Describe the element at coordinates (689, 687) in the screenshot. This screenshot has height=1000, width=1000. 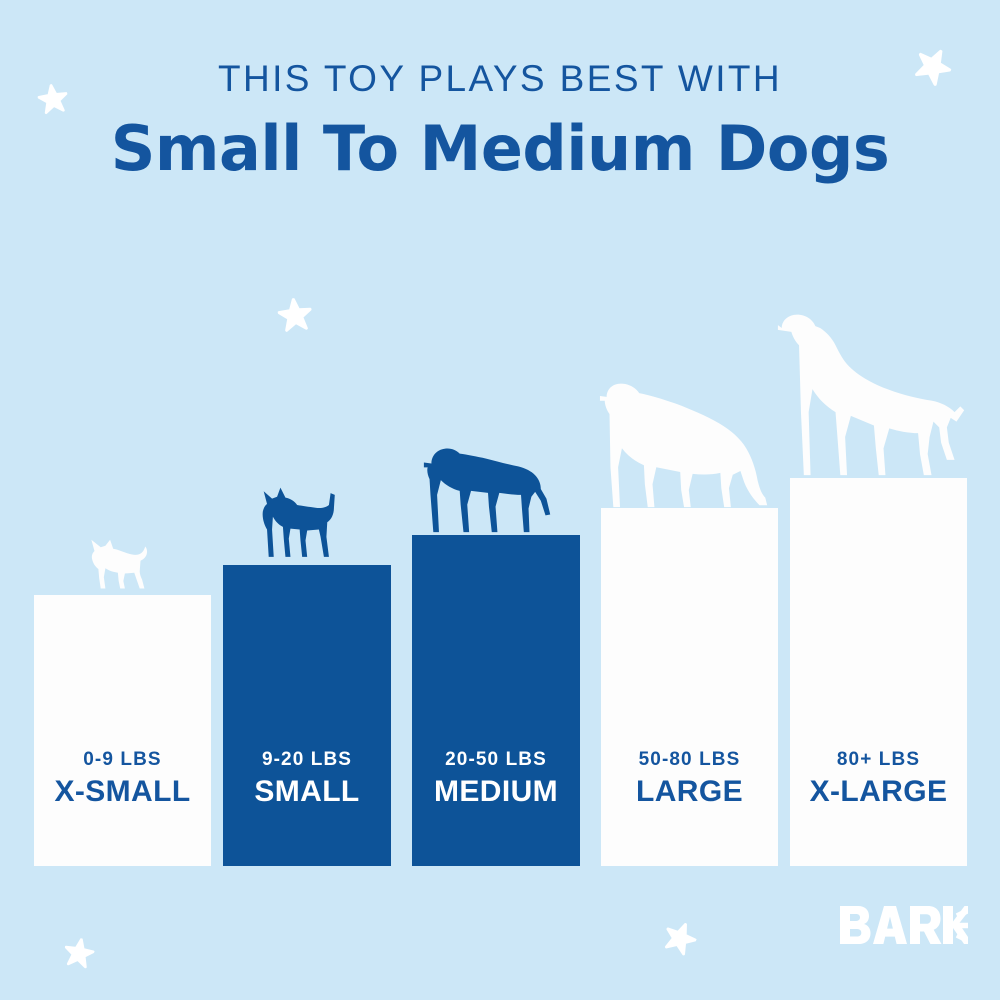
I see `bar-large: 50-80 LBS LARGE` at that location.